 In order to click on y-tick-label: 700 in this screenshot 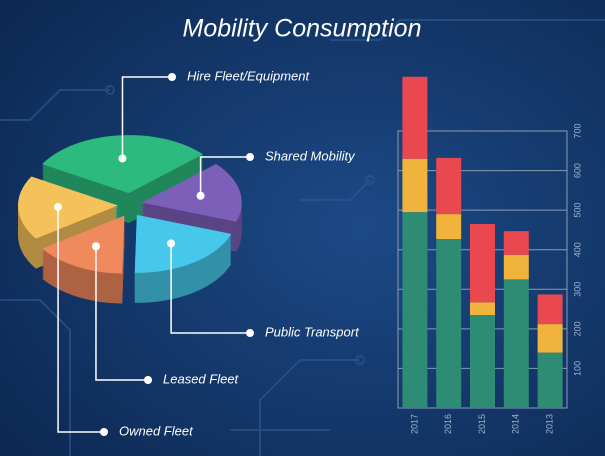, I will do `click(577, 130)`.